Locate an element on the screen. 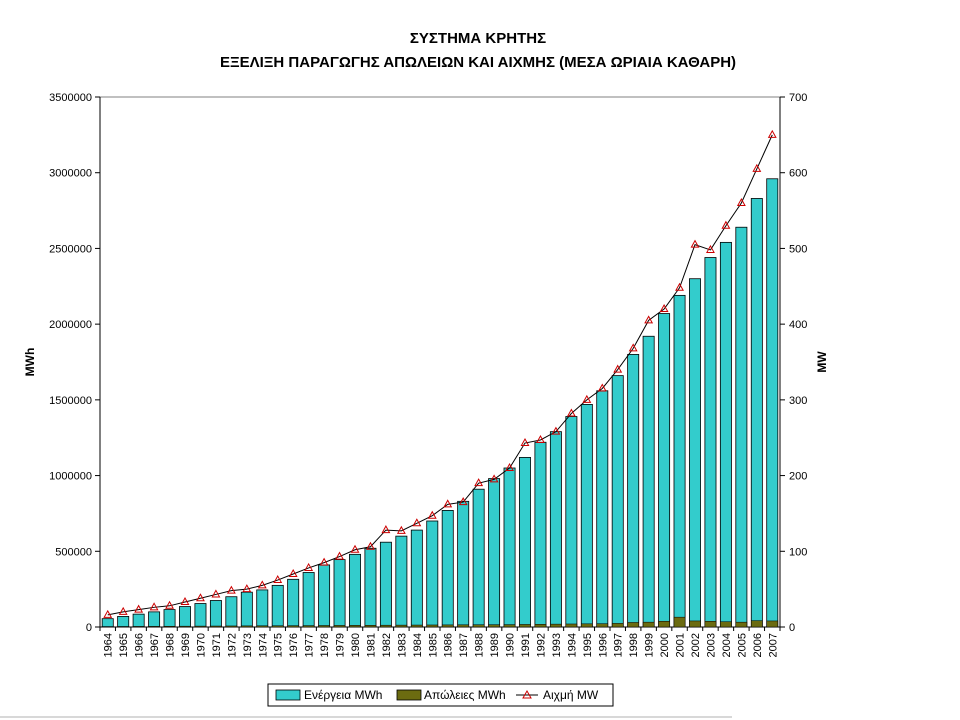 Image resolution: width=960 pixels, height=720 pixels. losses-bar-1971 is located at coordinates (216, 626).